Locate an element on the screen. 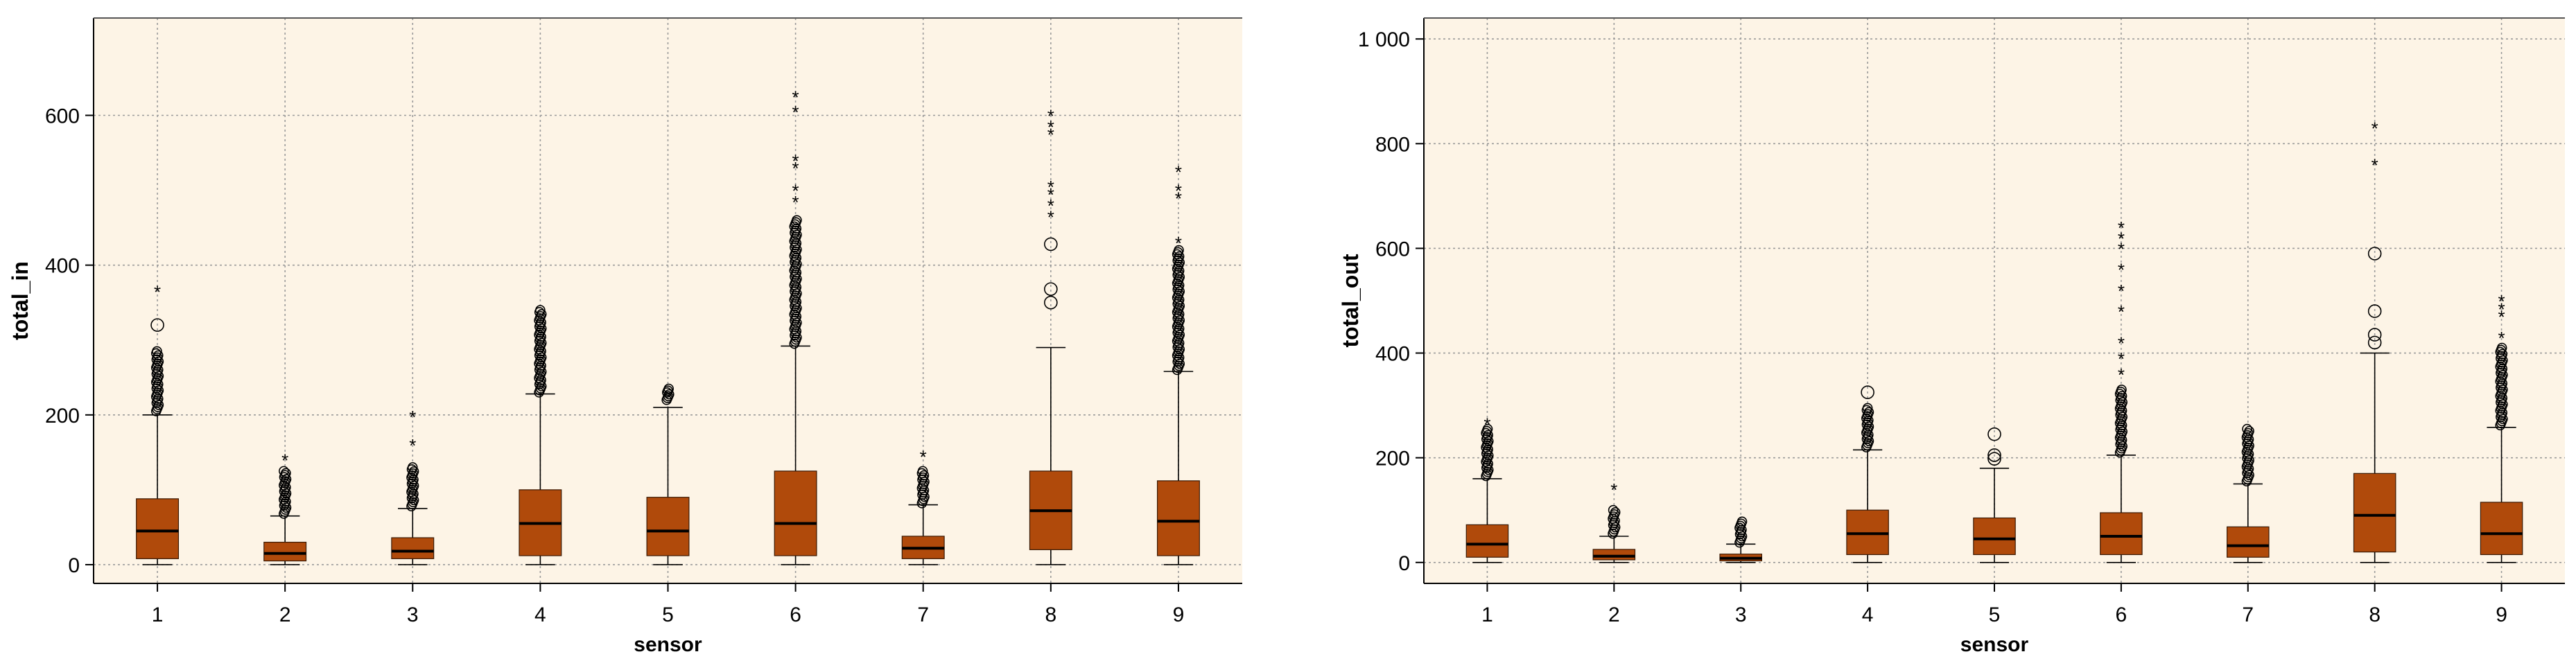 This screenshot has height=670, width=2576. box-sensor-2: * is located at coordinates (285, 507).